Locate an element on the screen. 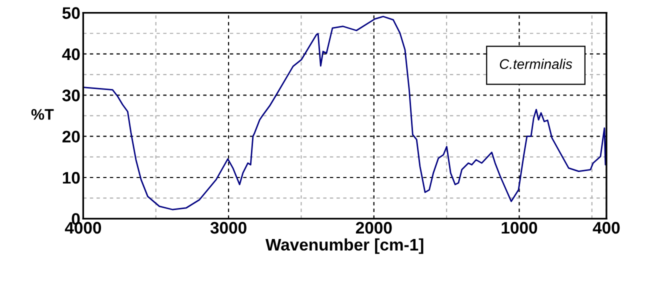 The height and width of the screenshot is (284, 650). y-tick-label: 40 is located at coordinates (71, 54).